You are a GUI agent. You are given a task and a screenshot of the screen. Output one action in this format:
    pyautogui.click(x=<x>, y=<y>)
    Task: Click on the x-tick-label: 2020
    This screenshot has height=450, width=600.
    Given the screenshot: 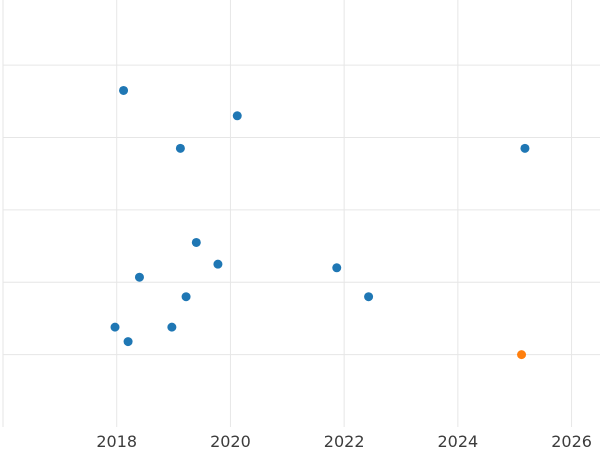 What is the action you would take?
    pyautogui.click(x=230, y=441)
    